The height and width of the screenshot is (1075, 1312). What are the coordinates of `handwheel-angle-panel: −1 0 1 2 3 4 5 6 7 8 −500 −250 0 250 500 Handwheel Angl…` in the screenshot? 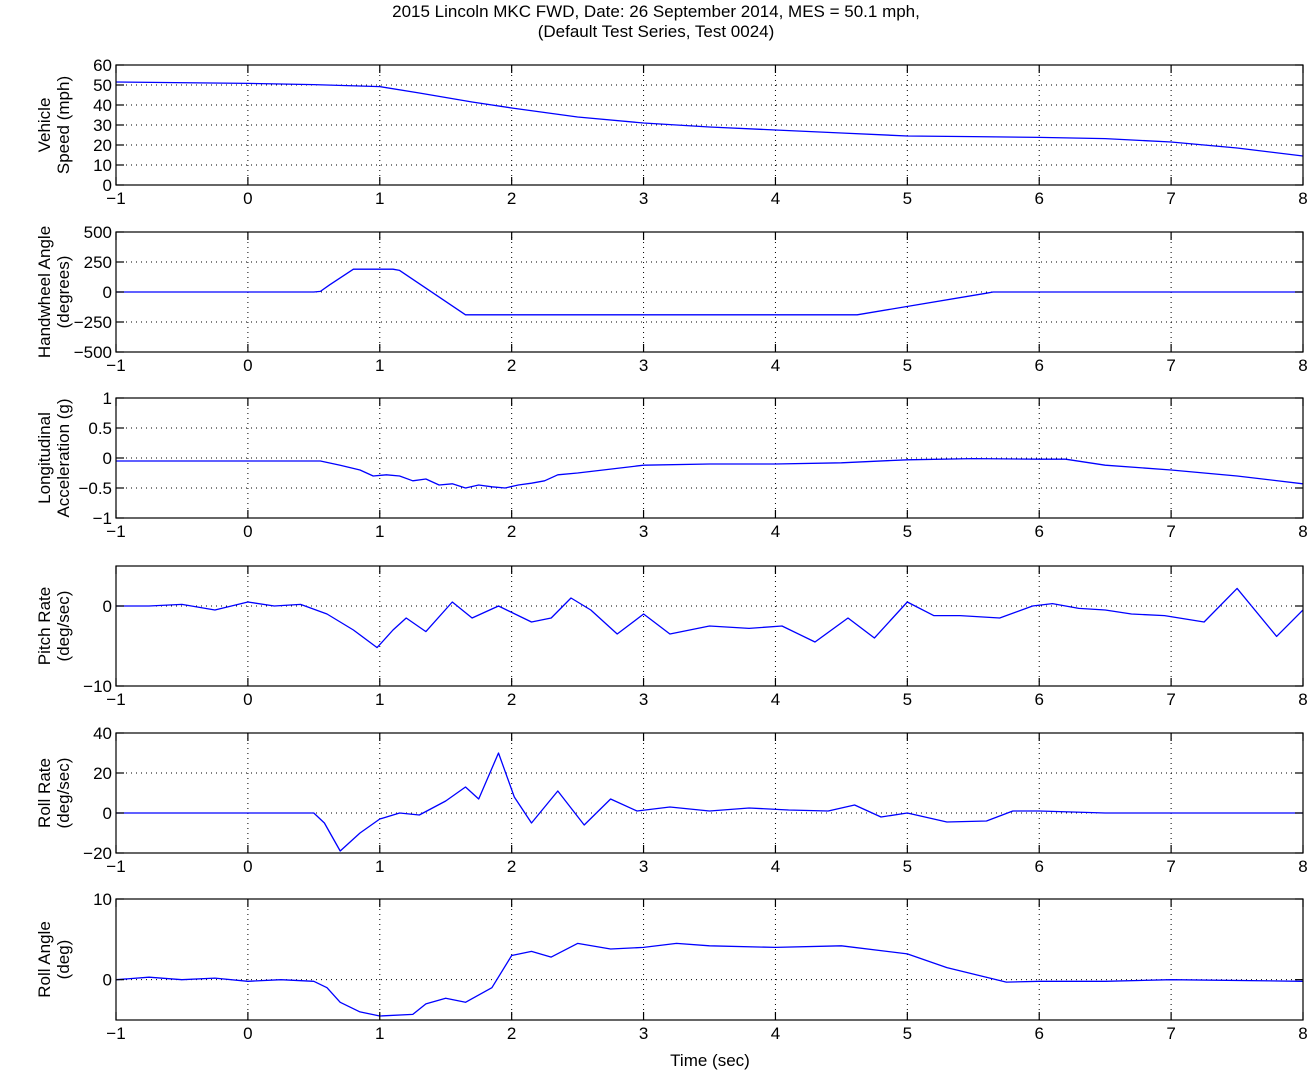 It's located at (671, 299).